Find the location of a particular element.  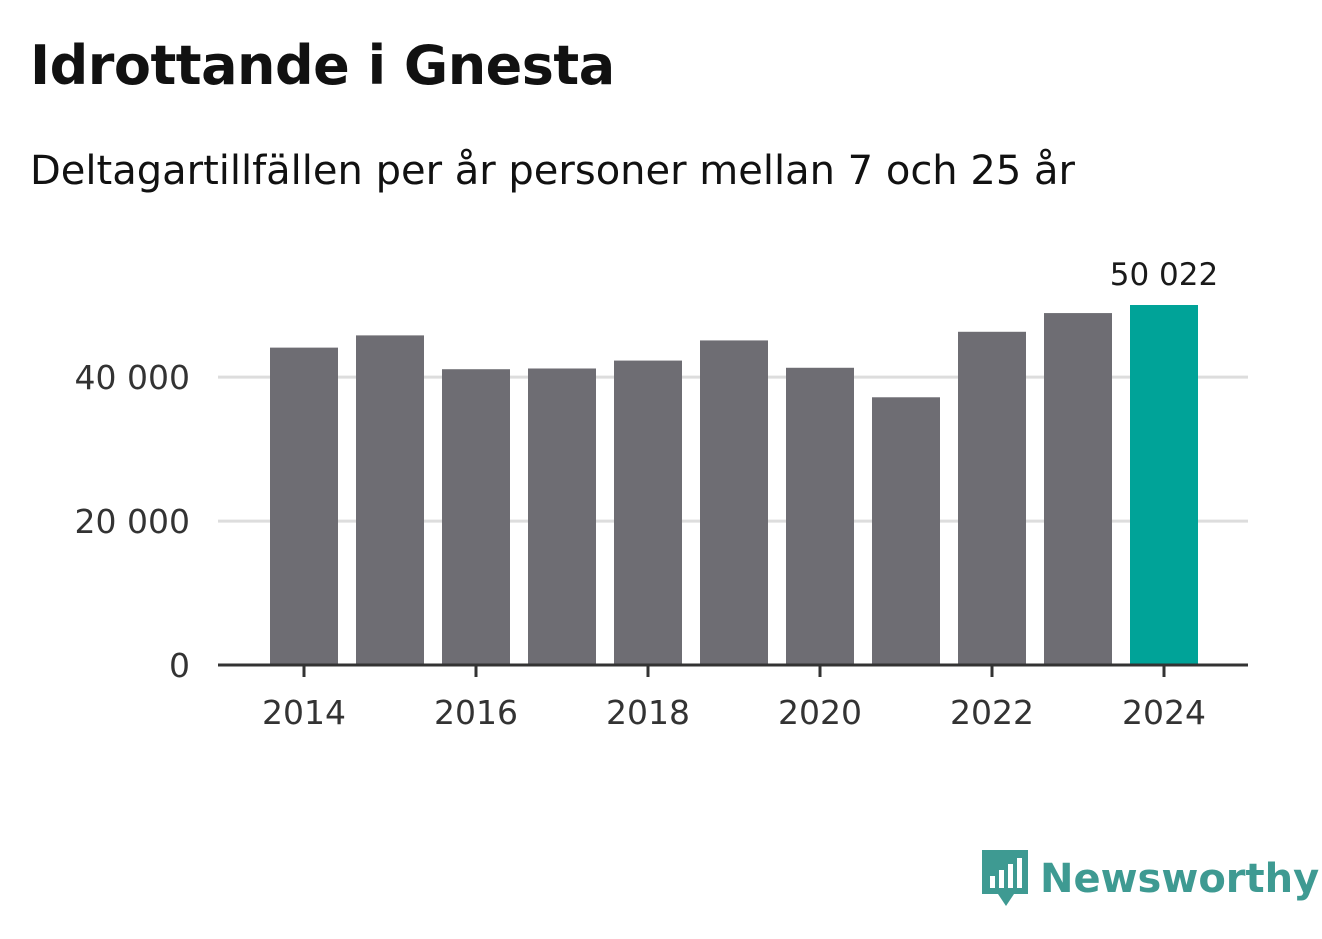

x-tick-label: 2024 is located at coordinates (1164, 712).